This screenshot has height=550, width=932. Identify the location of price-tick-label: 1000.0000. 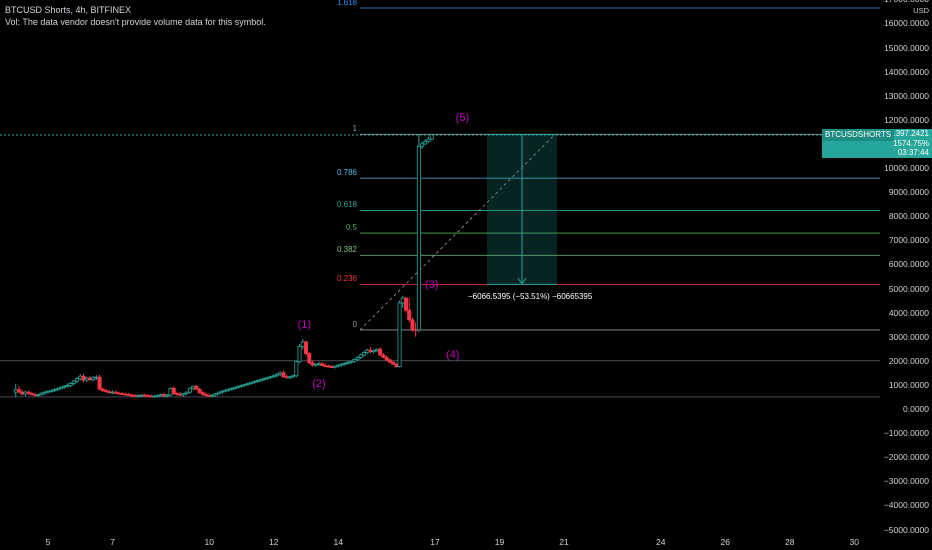
(908, 384).